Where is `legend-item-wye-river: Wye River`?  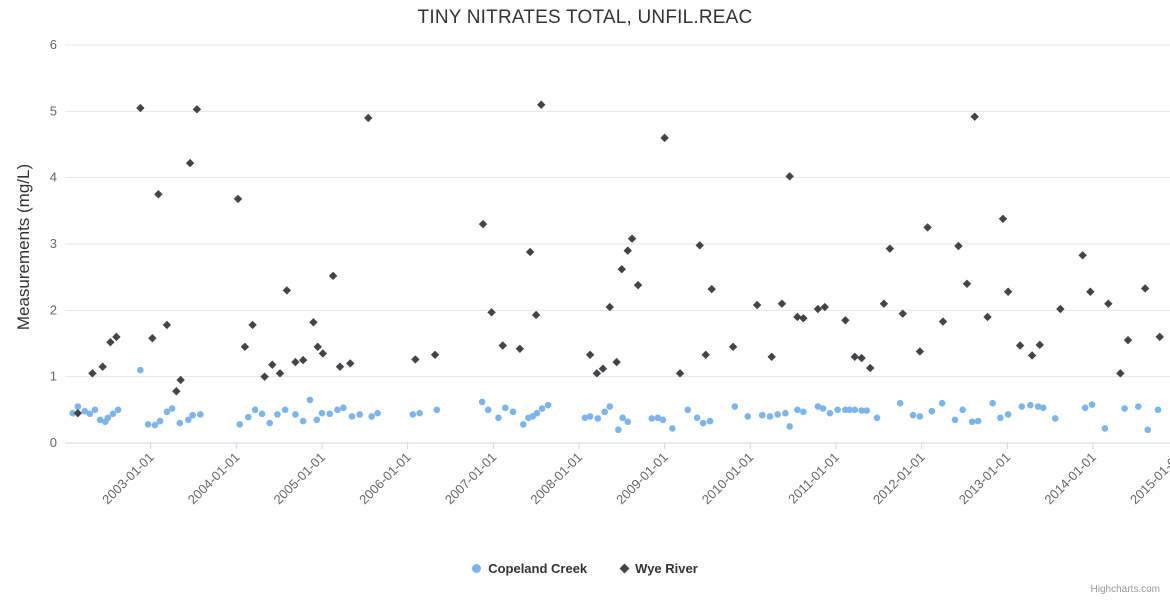
legend-item-wye-river: Wye River is located at coordinates (658, 568).